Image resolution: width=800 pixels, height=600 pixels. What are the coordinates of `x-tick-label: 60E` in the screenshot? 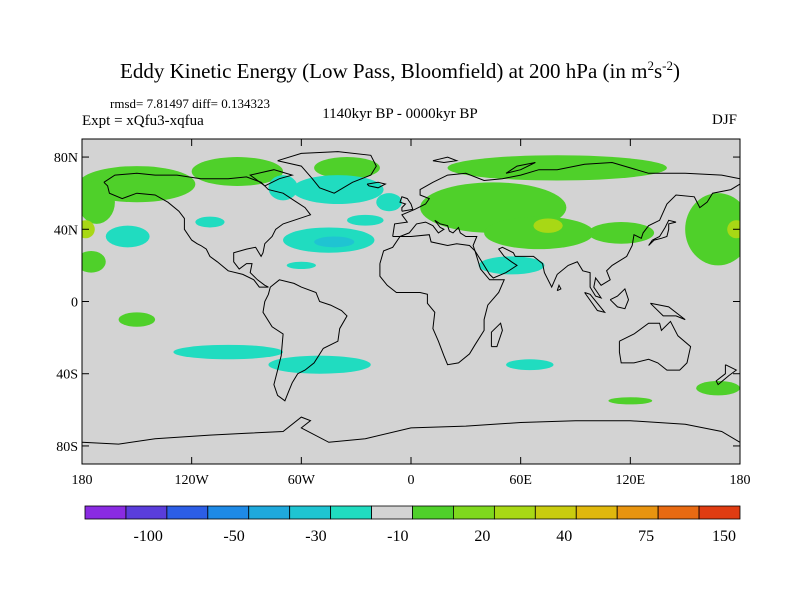 It's located at (520, 480).